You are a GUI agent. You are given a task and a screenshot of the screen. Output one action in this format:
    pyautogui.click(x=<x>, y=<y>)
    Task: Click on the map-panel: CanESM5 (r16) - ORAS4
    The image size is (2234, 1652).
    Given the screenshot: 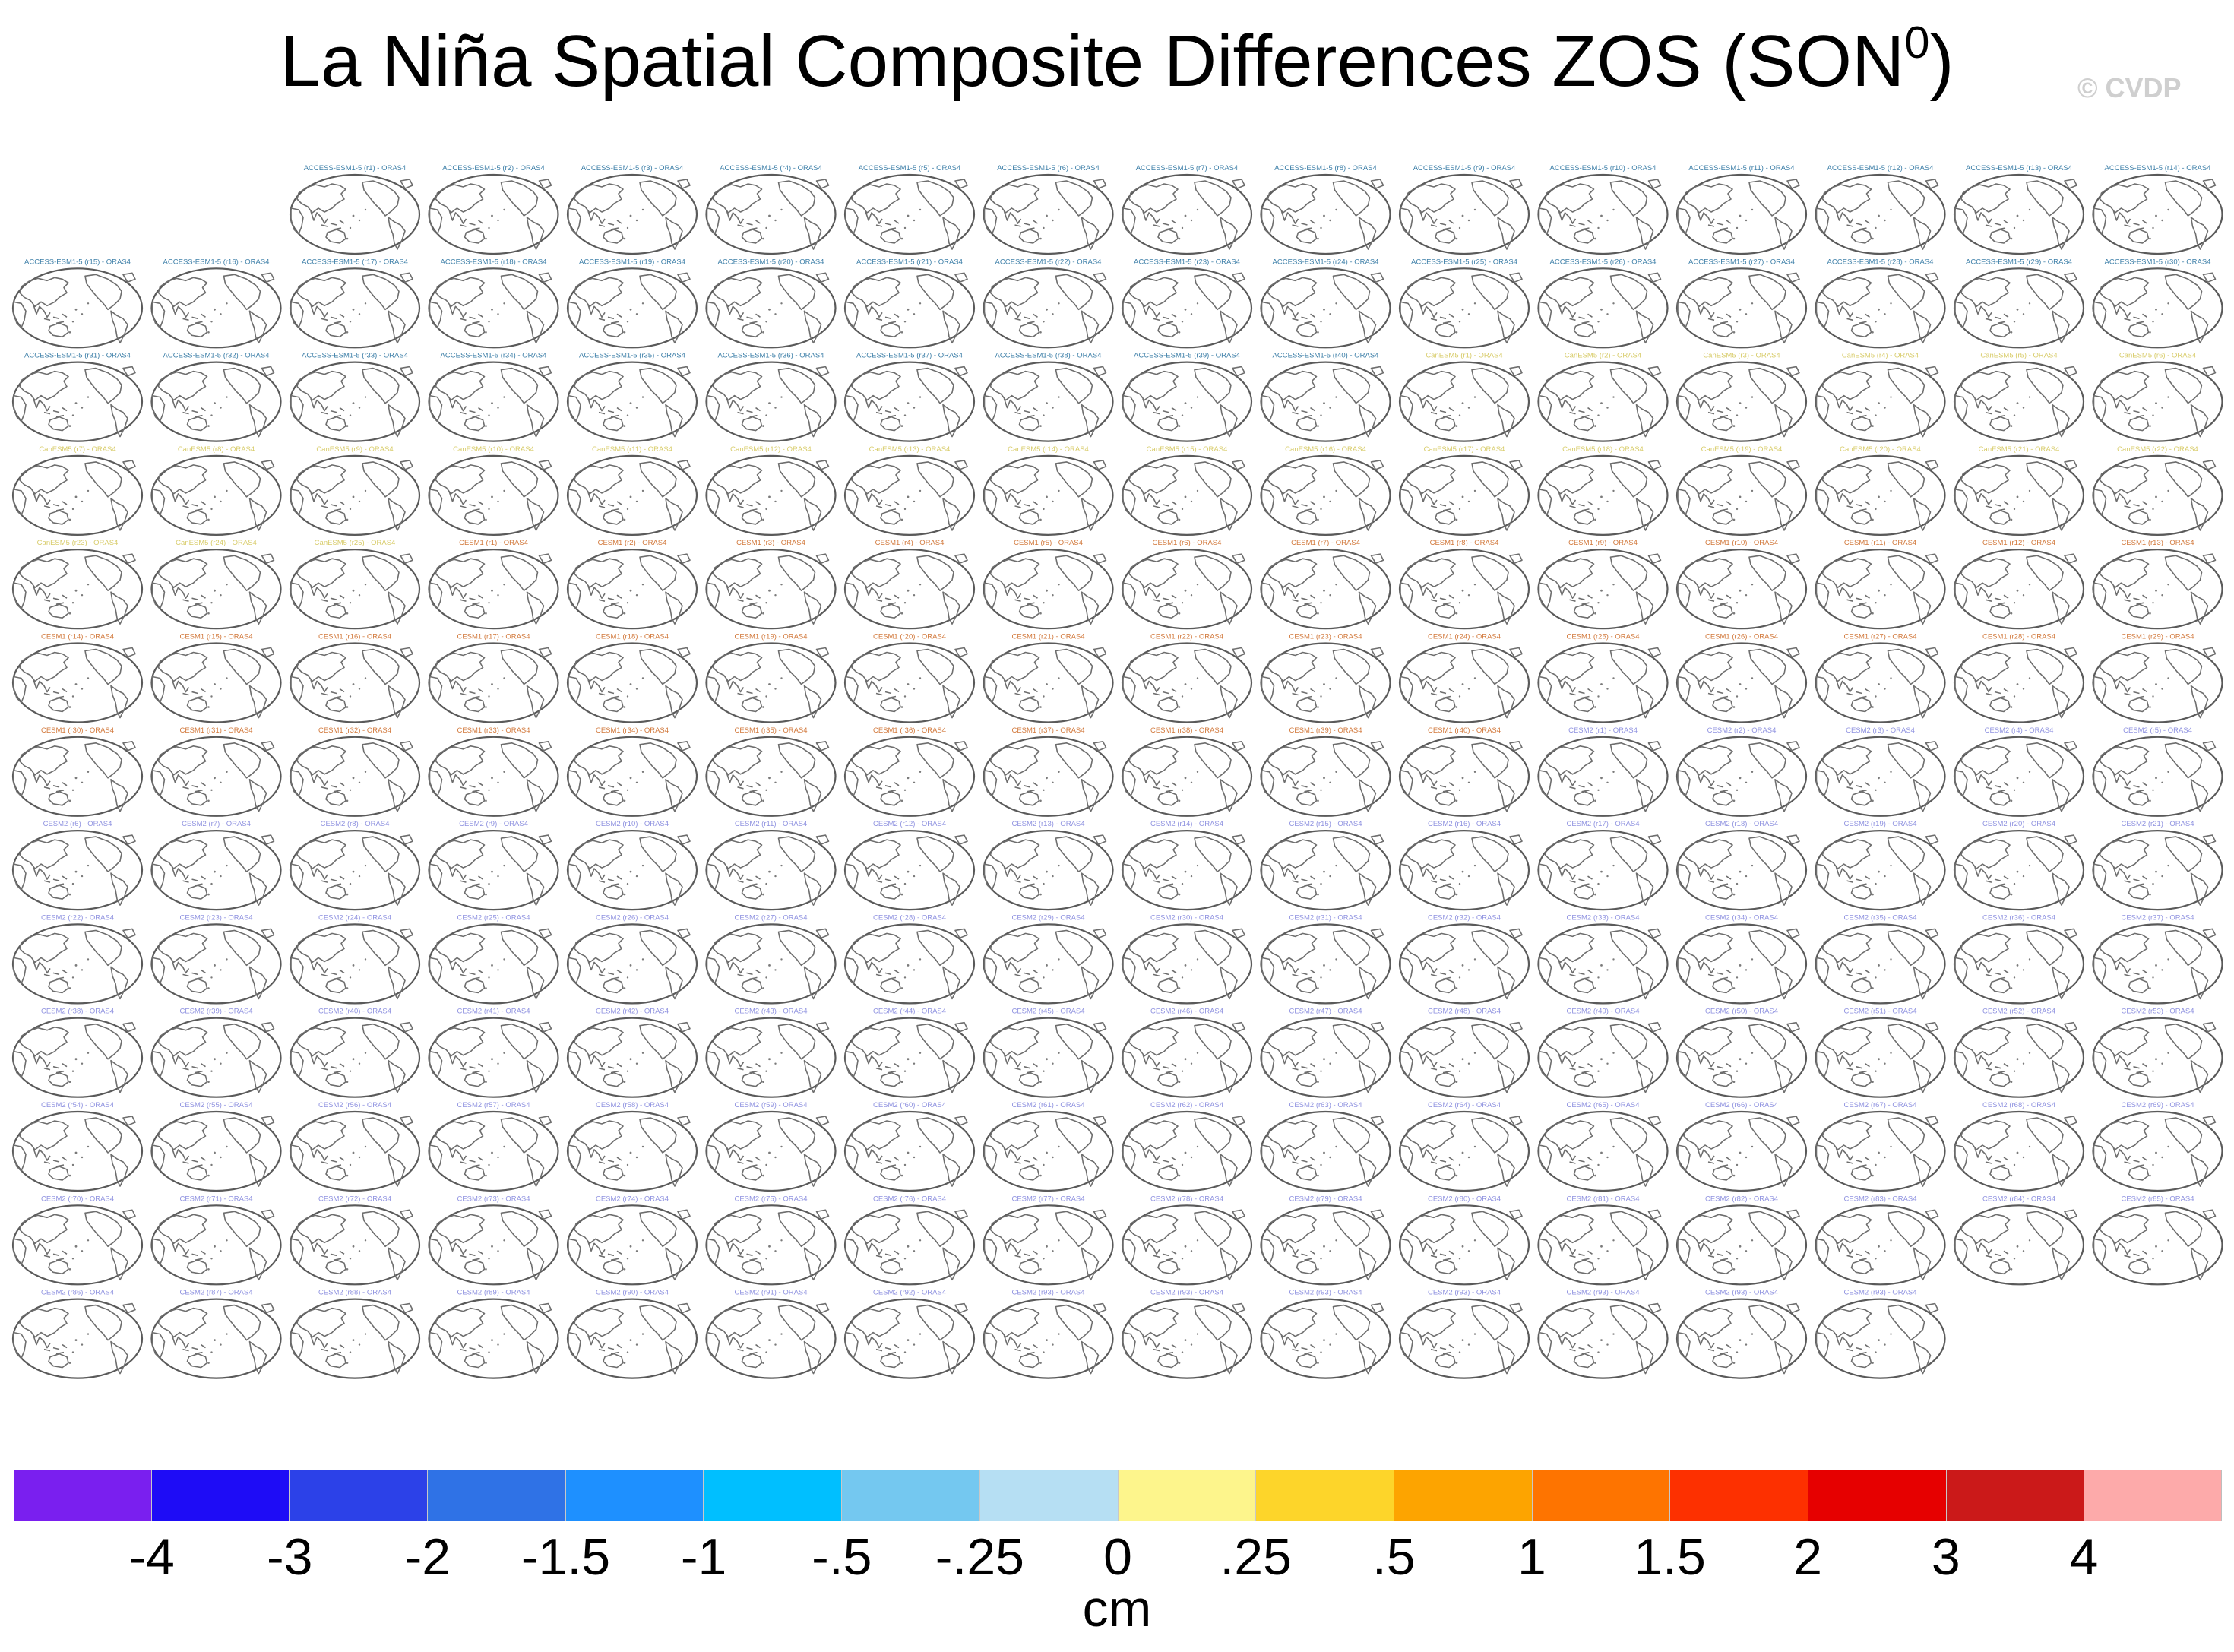 What is the action you would take?
    pyautogui.click(x=1325, y=490)
    